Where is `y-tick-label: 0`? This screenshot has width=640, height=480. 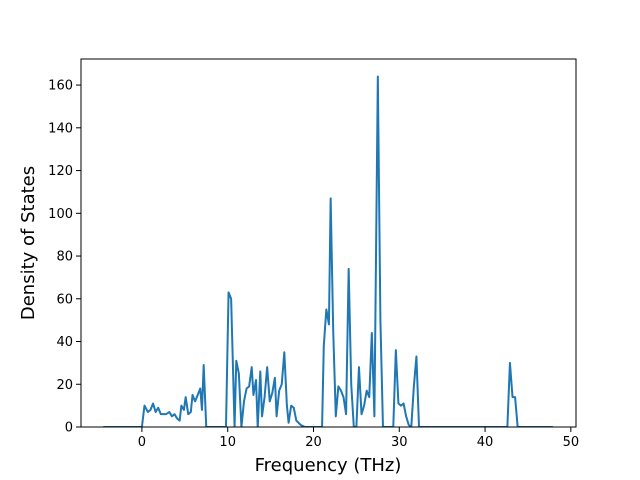
y-tick-label: 0 is located at coordinates (69, 428).